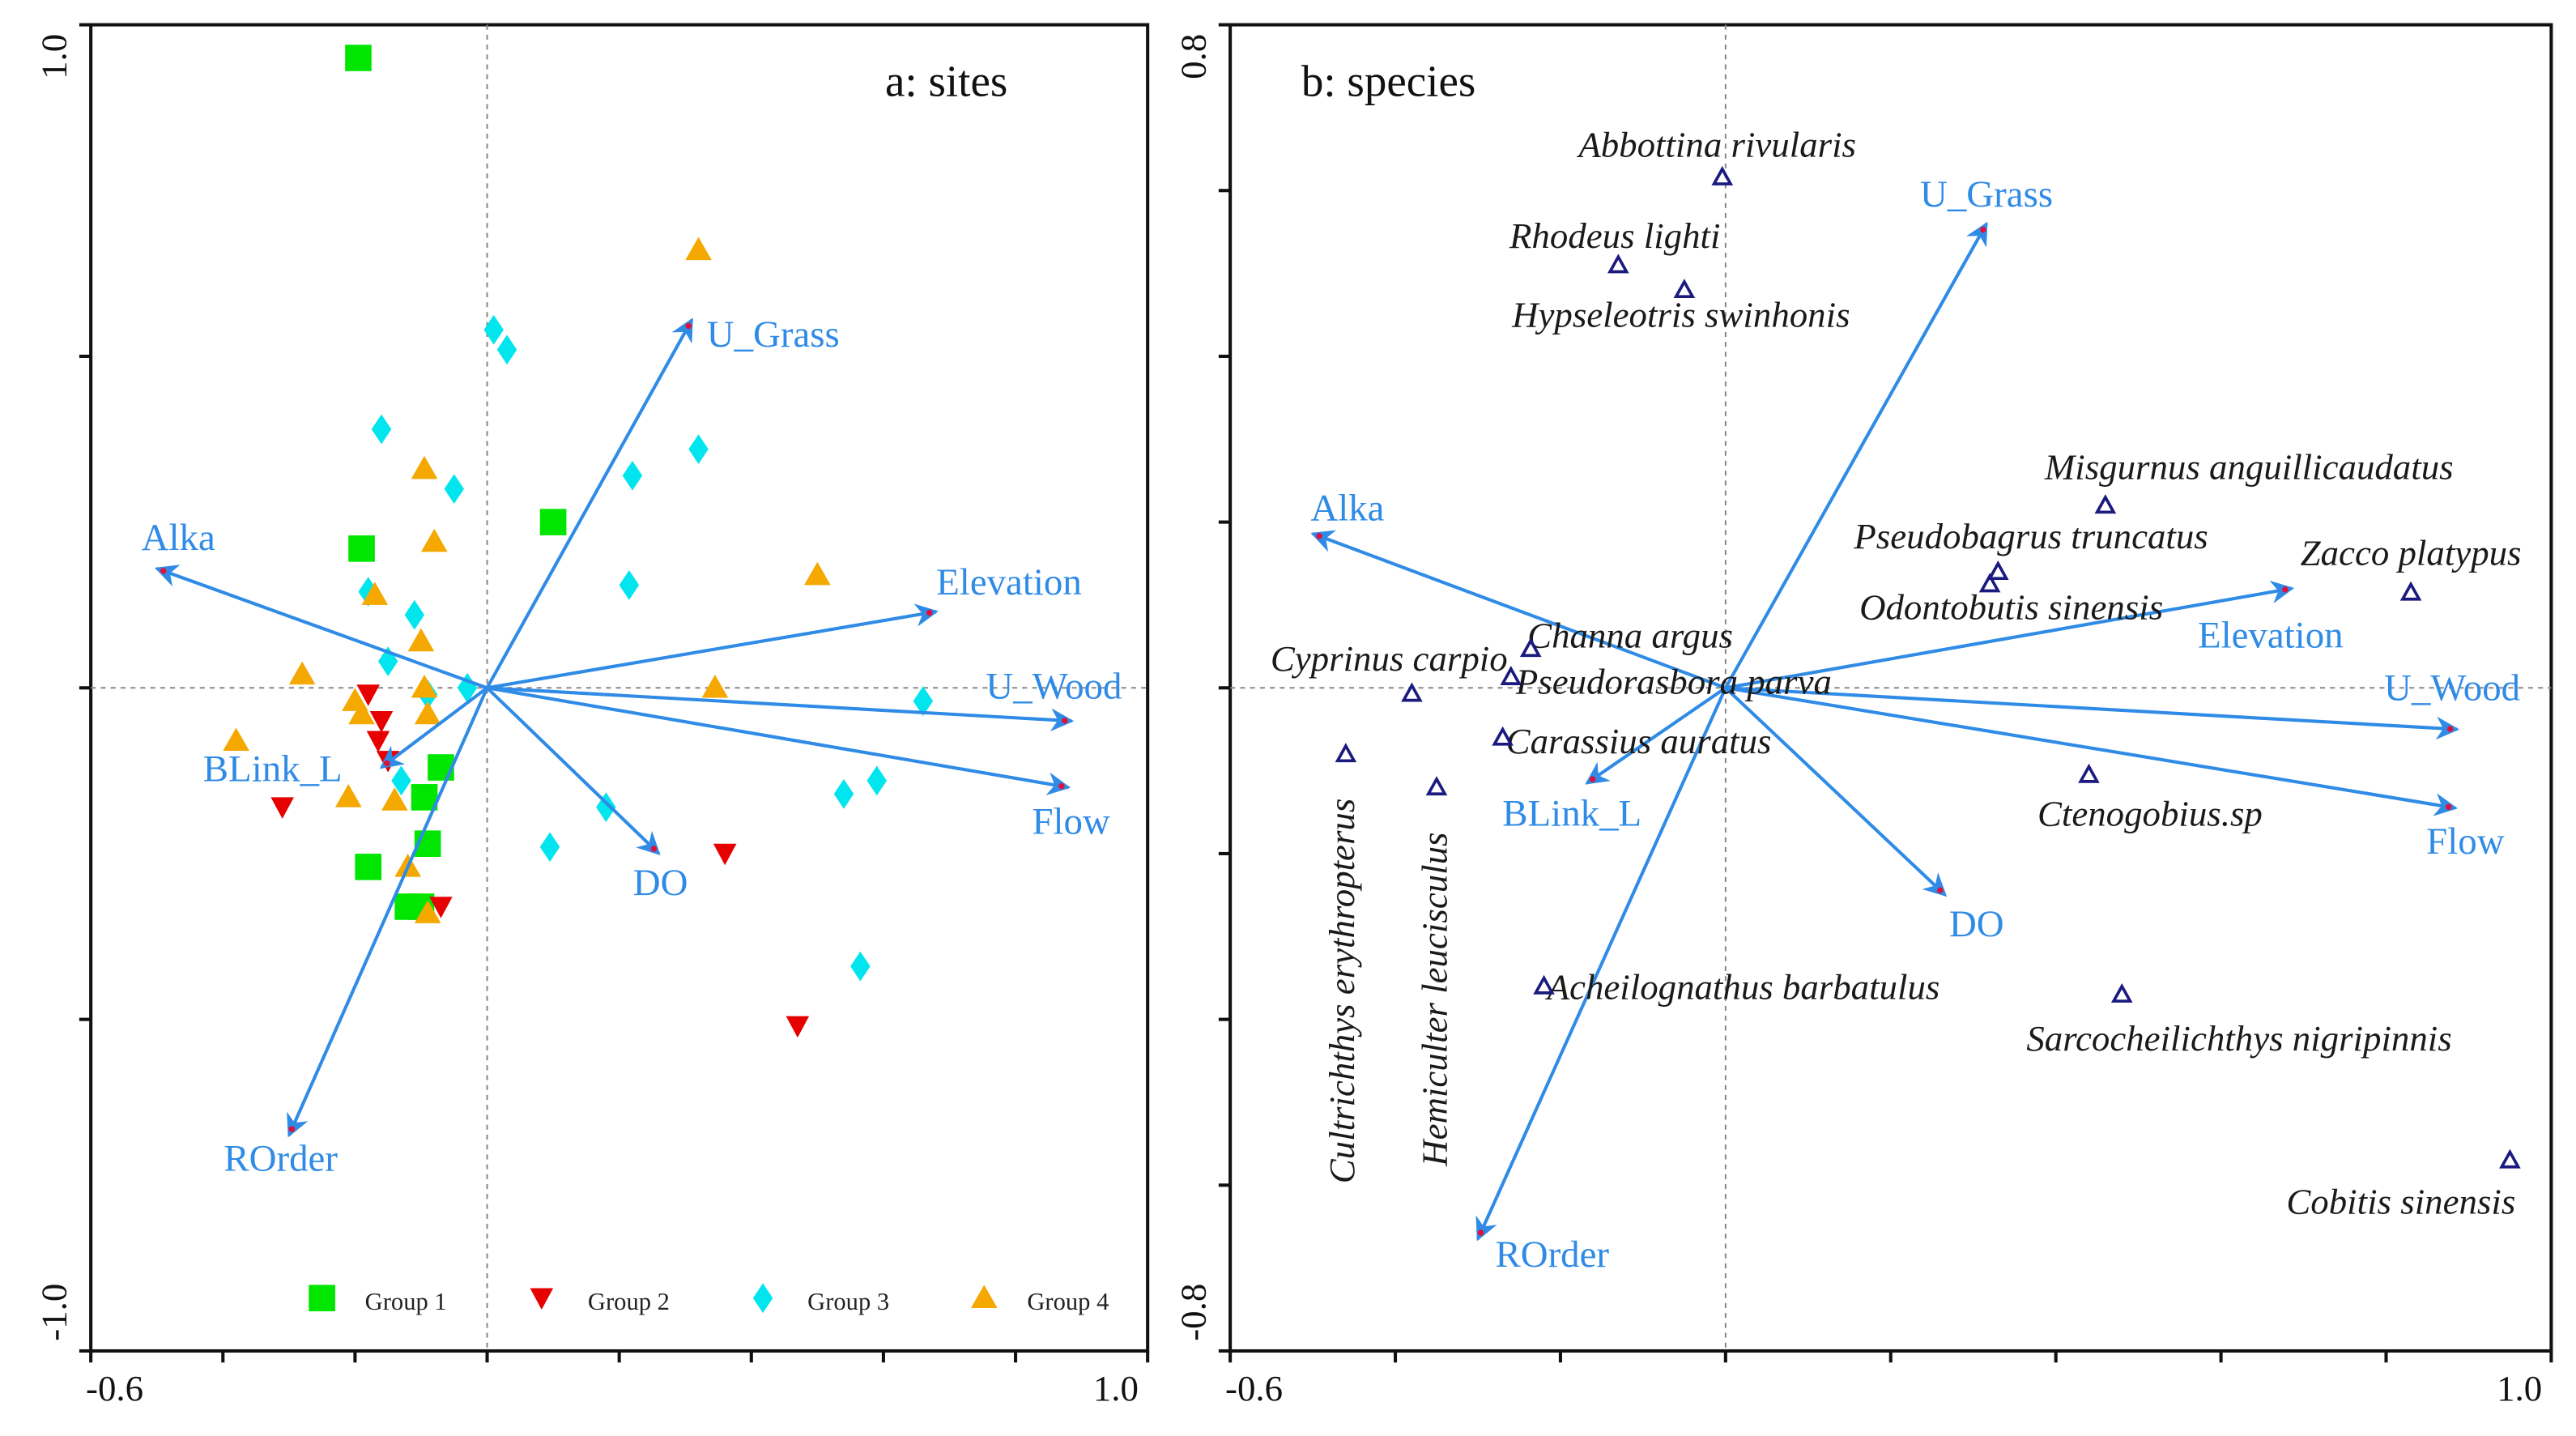 This screenshot has width=2576, height=1436. What do you see at coordinates (1552, 1255) in the screenshot?
I see `env-label-rorder: ROrder` at bounding box center [1552, 1255].